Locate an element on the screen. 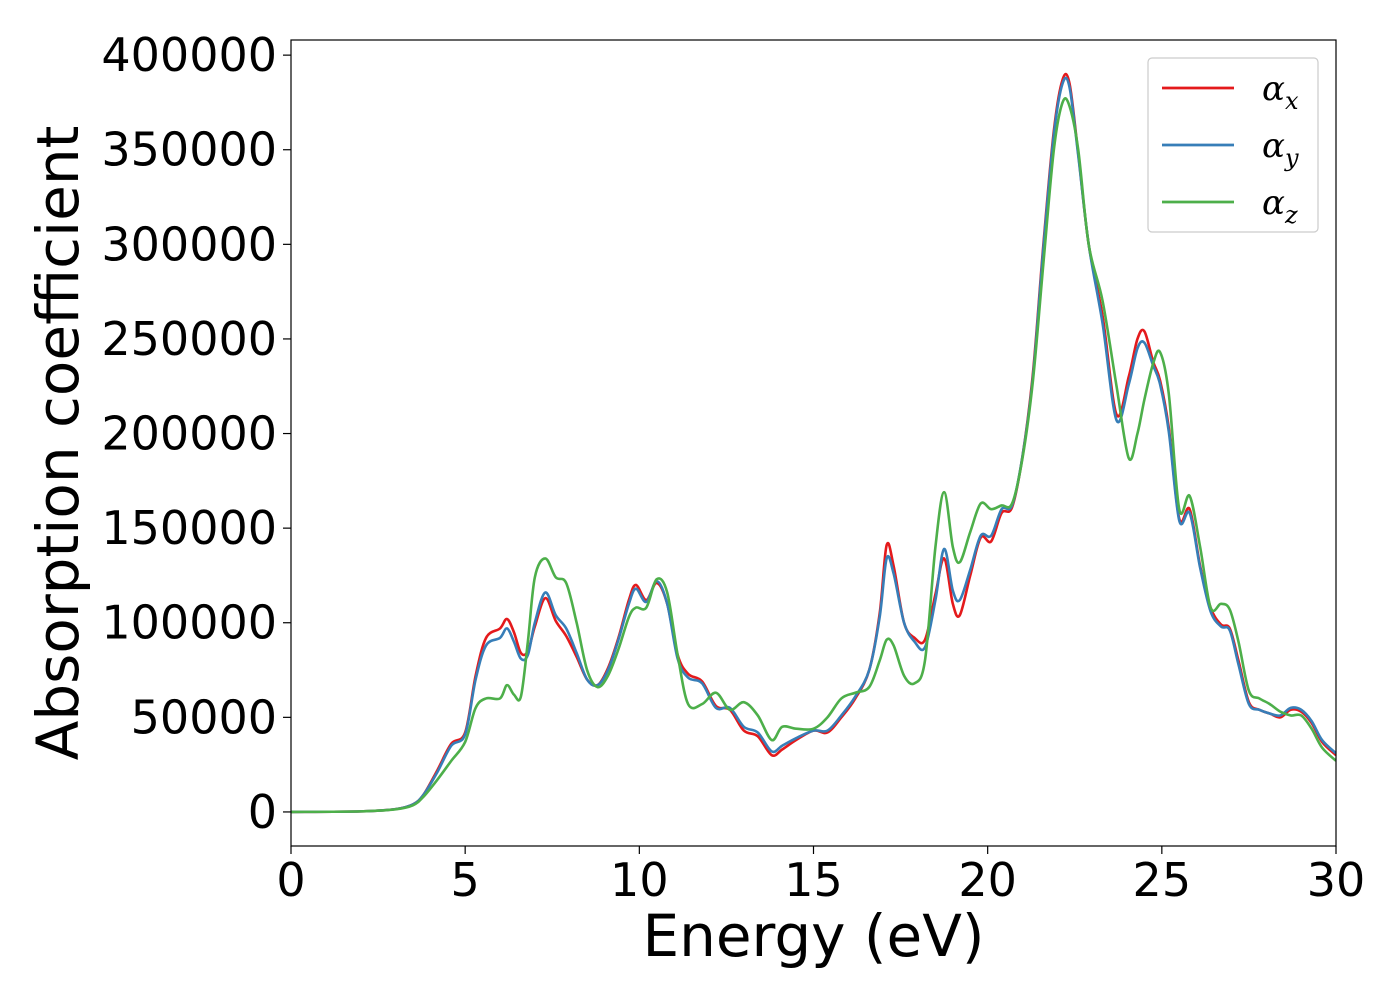 This screenshot has width=1400, height=1004. legend-item-z: αz is located at coordinates (1230, 206).